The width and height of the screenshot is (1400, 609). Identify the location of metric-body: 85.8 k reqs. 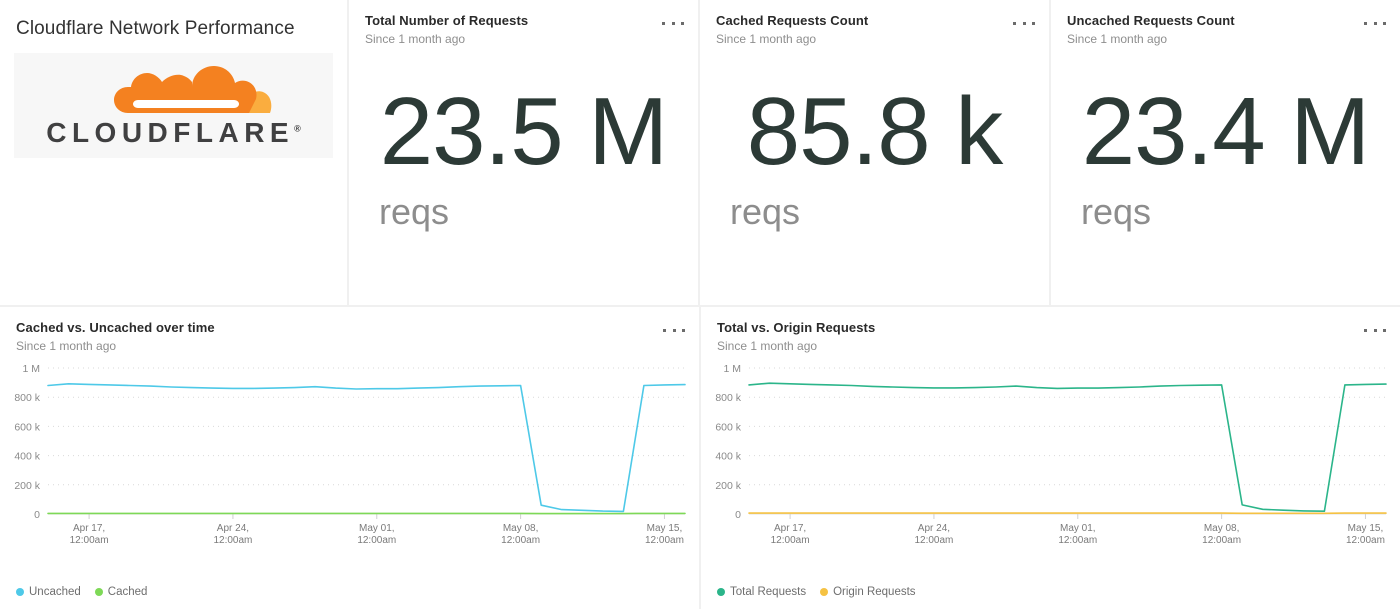
(874, 167).